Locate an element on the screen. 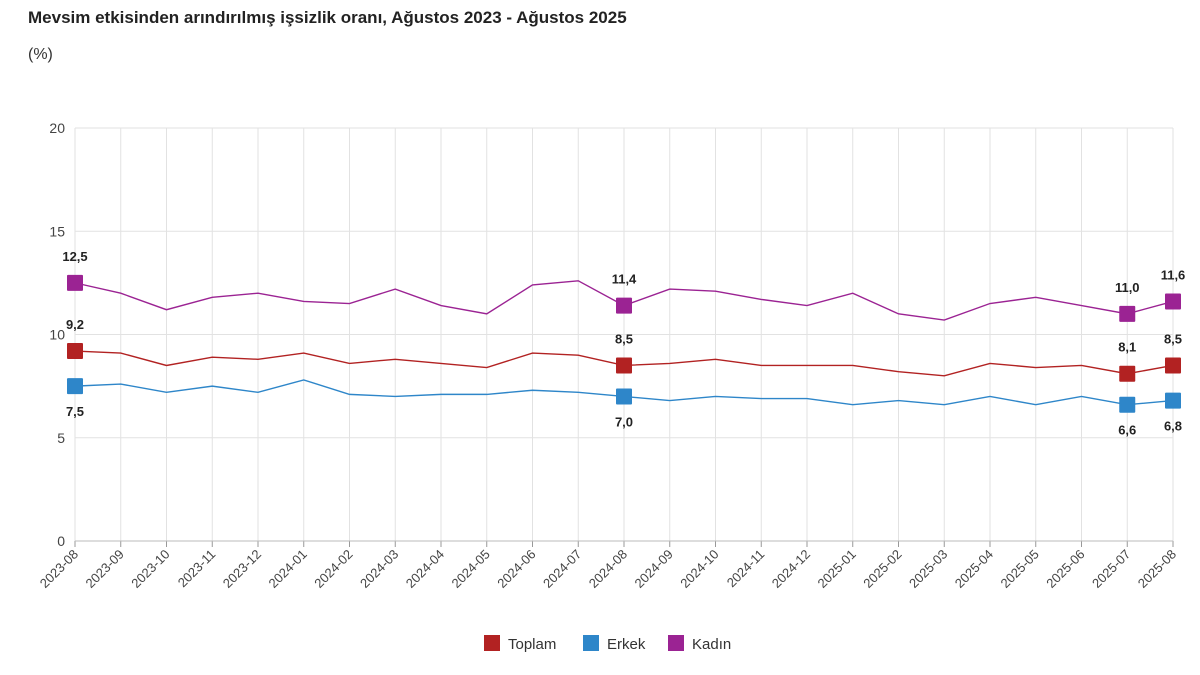  x-tick-label: 2025-03 is located at coordinates (928, 569).